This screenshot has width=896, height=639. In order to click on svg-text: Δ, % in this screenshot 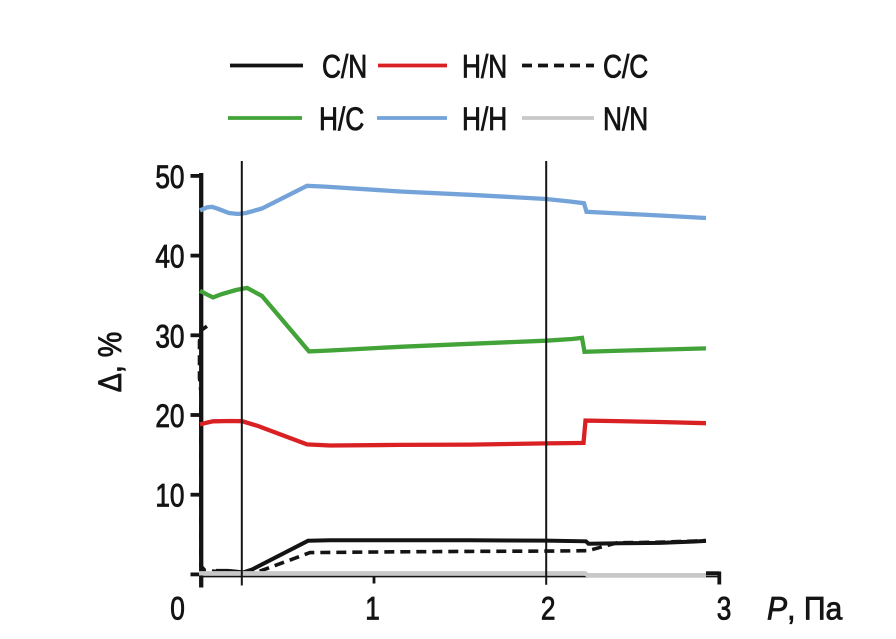, I will do `click(110, 362)`.